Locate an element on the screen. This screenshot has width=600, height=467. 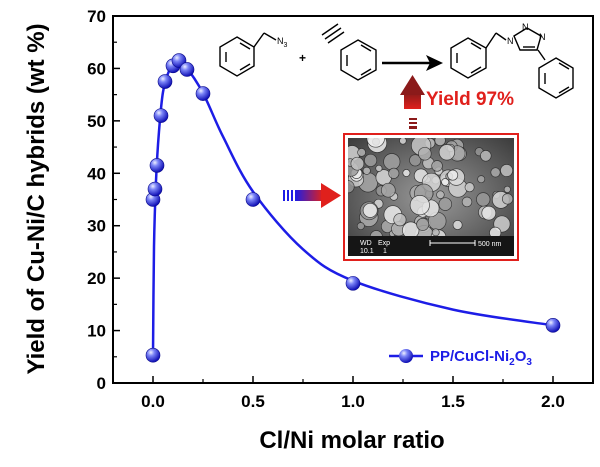
x-tick-label: 1.5 is located at coordinates (453, 401).